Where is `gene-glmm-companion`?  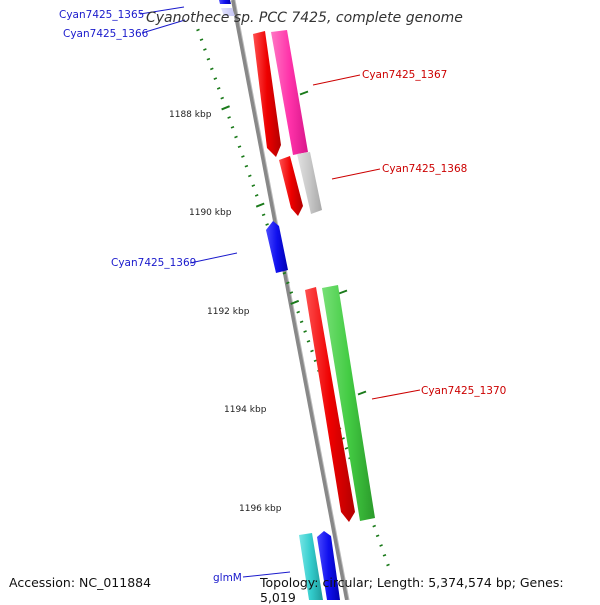 gene-glmm-companion is located at coordinates (328, 565).